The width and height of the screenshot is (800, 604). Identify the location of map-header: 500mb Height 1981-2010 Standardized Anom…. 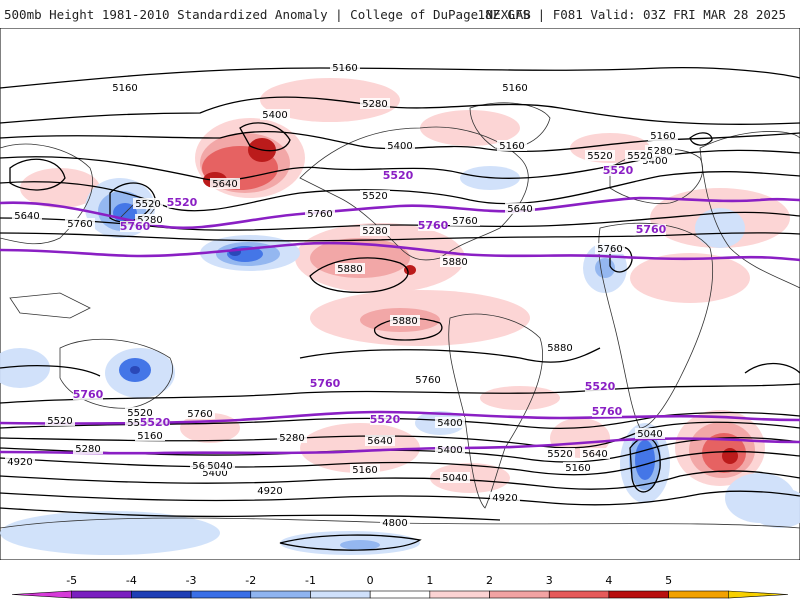
(400, 14).